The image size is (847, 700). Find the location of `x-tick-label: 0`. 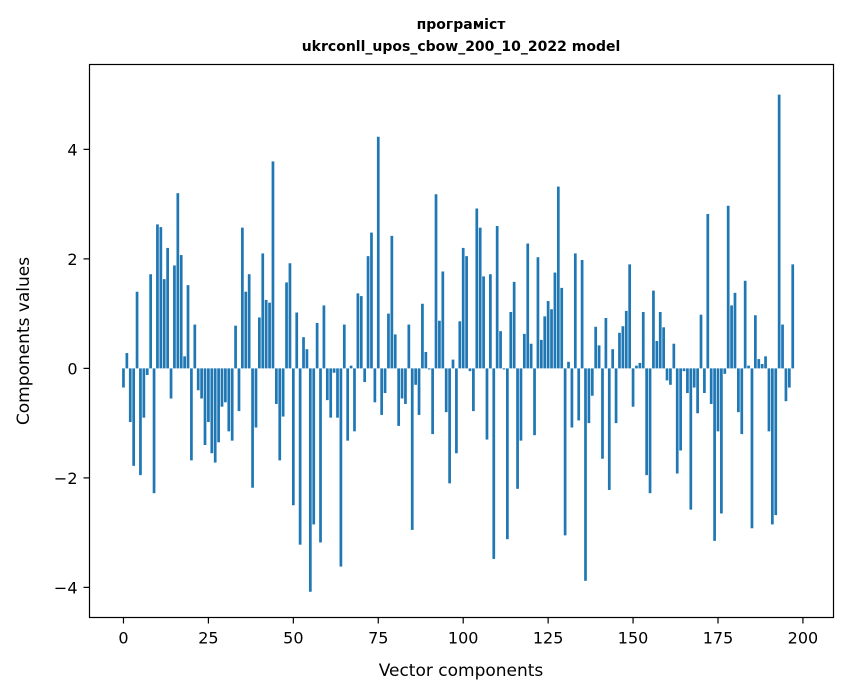

x-tick-label: 0 is located at coordinates (123, 638).